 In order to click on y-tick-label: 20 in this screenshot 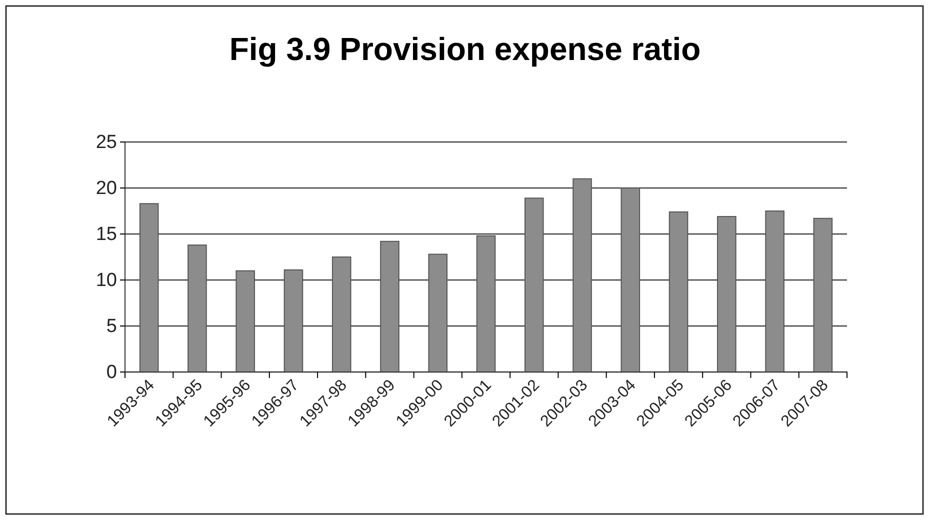, I will do `click(106, 189)`.